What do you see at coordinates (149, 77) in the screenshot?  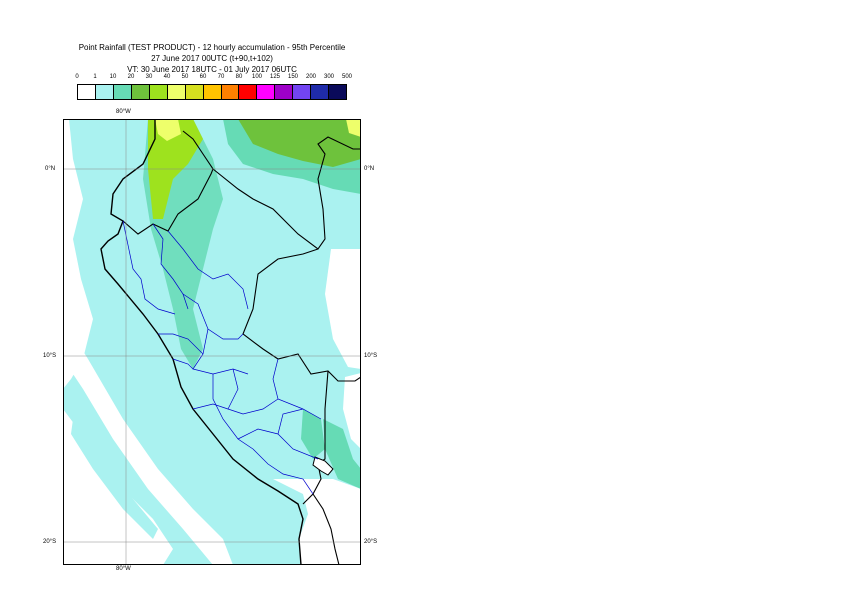 I see `legend-label: 30` at bounding box center [149, 77].